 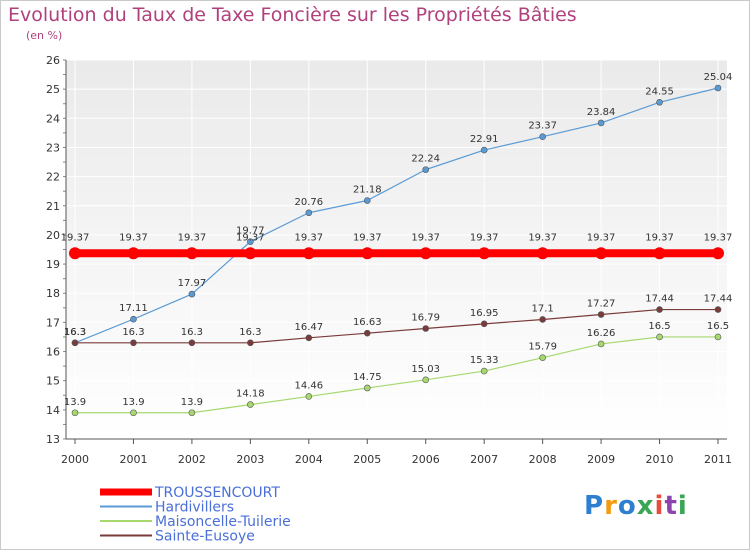 I want to click on data-label: 14.75, so click(x=367, y=377).